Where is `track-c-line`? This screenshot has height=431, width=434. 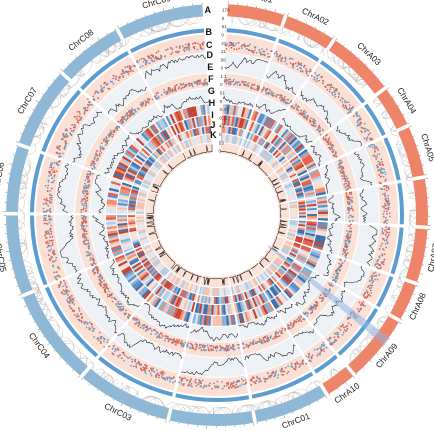
track-c-line is located at coordinates (127, 100).